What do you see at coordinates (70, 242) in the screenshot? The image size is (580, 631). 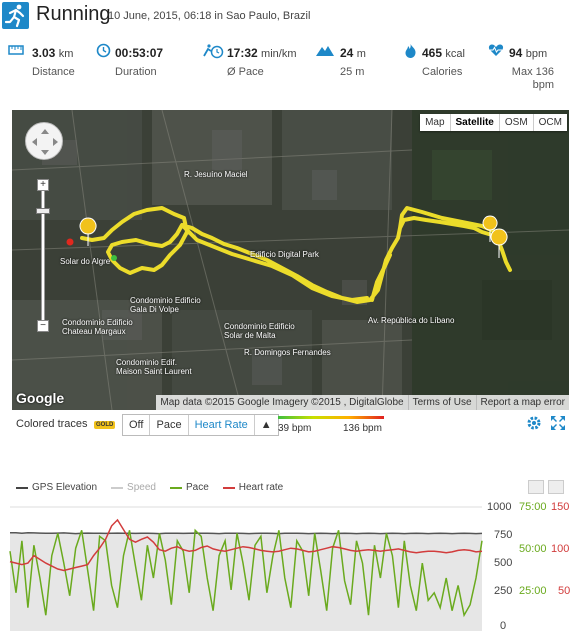 I see `route-start-point` at bounding box center [70, 242].